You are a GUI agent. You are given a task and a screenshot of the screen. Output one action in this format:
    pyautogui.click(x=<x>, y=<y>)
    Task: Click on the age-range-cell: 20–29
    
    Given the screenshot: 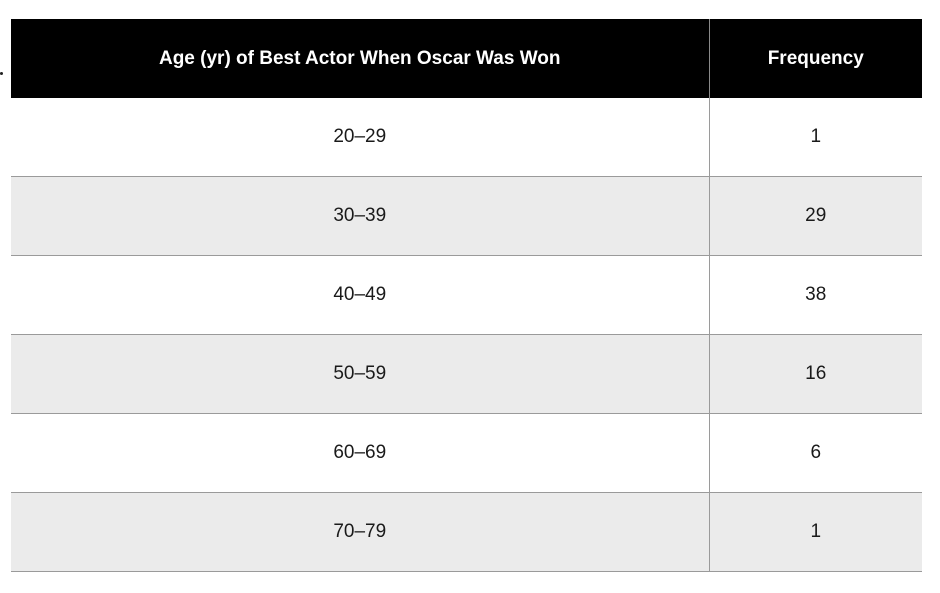 What is the action you would take?
    pyautogui.click(x=360, y=137)
    